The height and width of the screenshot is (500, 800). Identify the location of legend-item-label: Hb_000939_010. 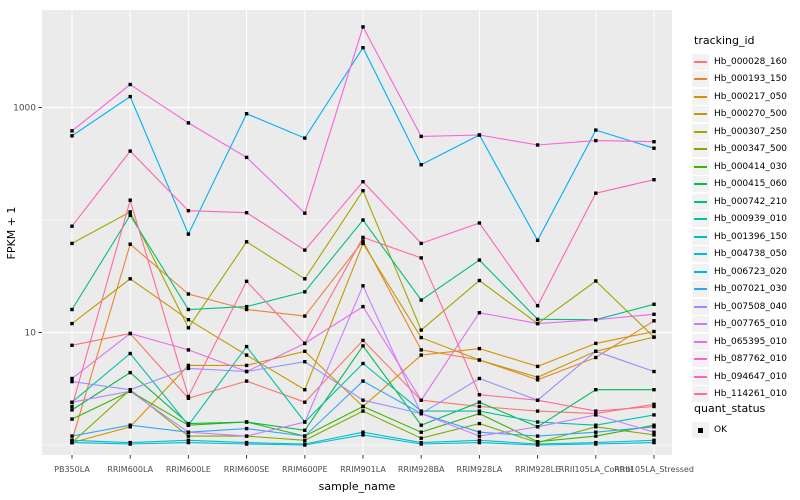
(751, 219).